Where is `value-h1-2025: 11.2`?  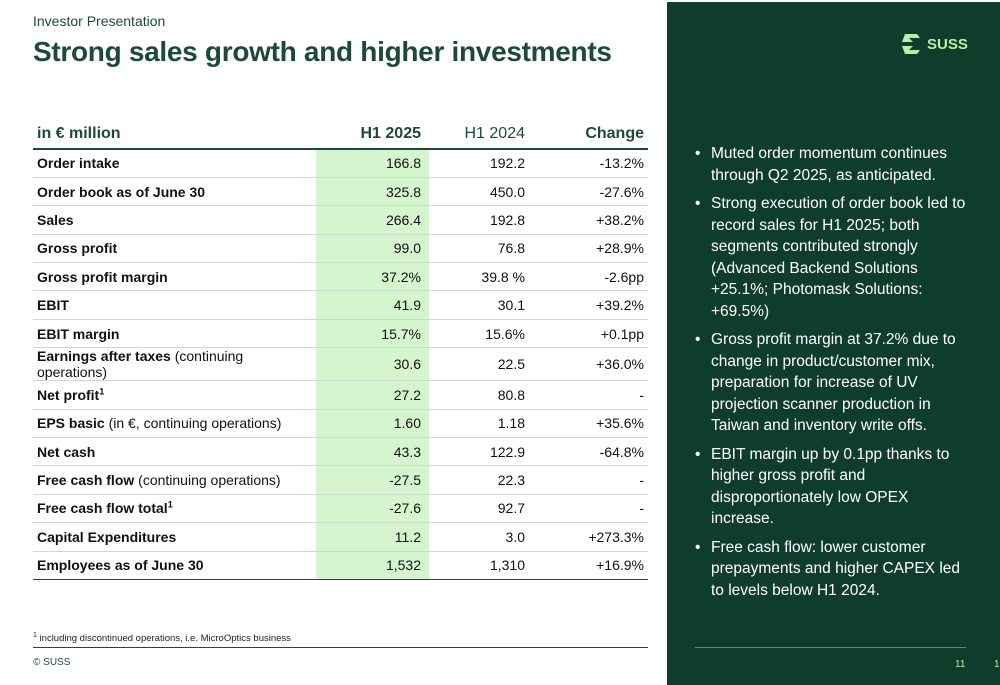
value-h1-2025: 11.2 is located at coordinates (372, 537).